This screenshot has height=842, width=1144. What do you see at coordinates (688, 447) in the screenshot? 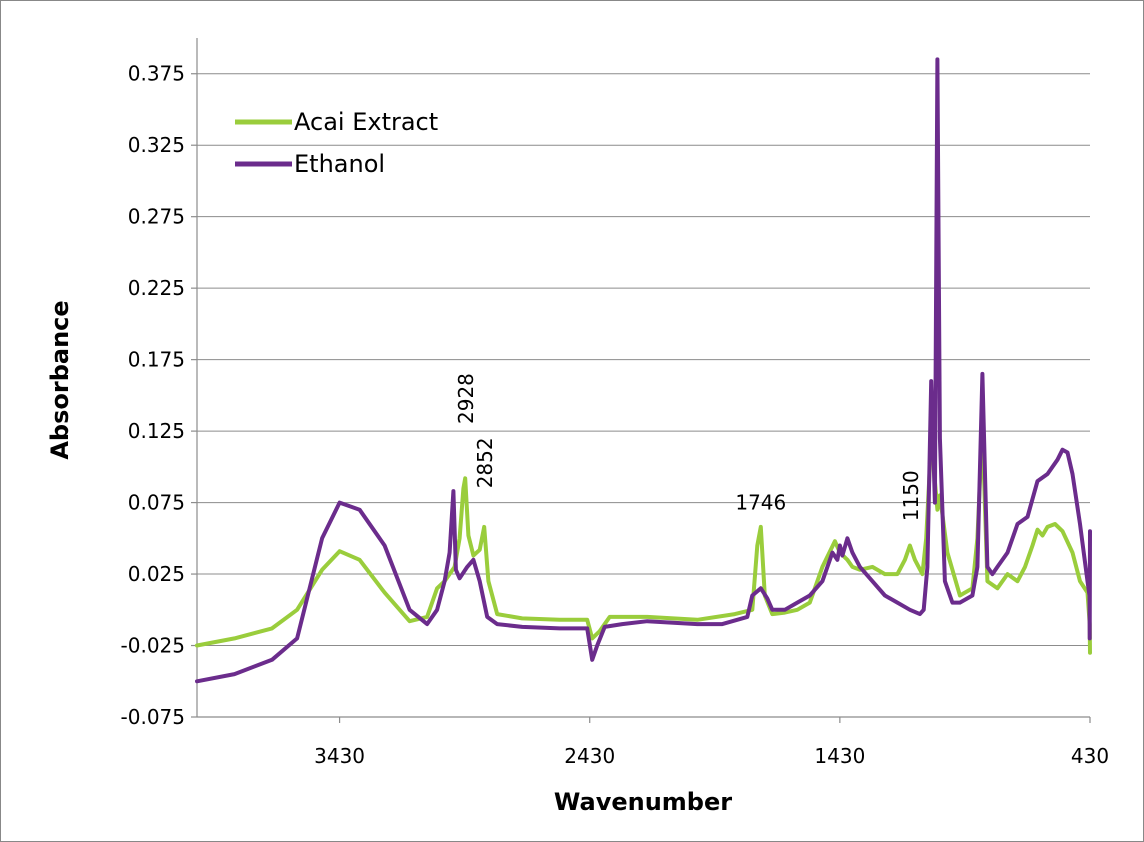
I see `peak-annotations: 2928 2852 1746 1150` at bounding box center [688, 447].